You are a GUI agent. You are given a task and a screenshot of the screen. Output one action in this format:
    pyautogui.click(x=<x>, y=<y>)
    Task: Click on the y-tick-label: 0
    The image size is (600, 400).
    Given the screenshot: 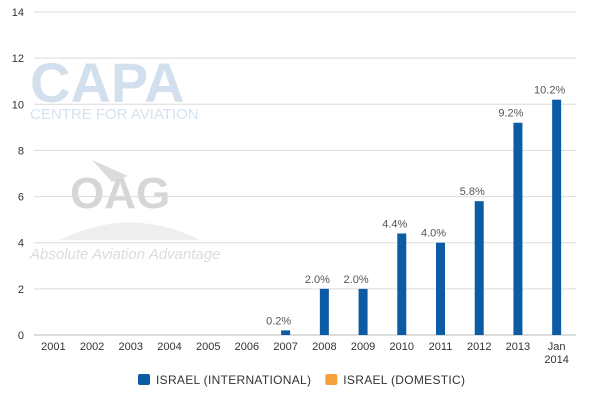 What is the action you would take?
    pyautogui.click(x=21, y=336)
    